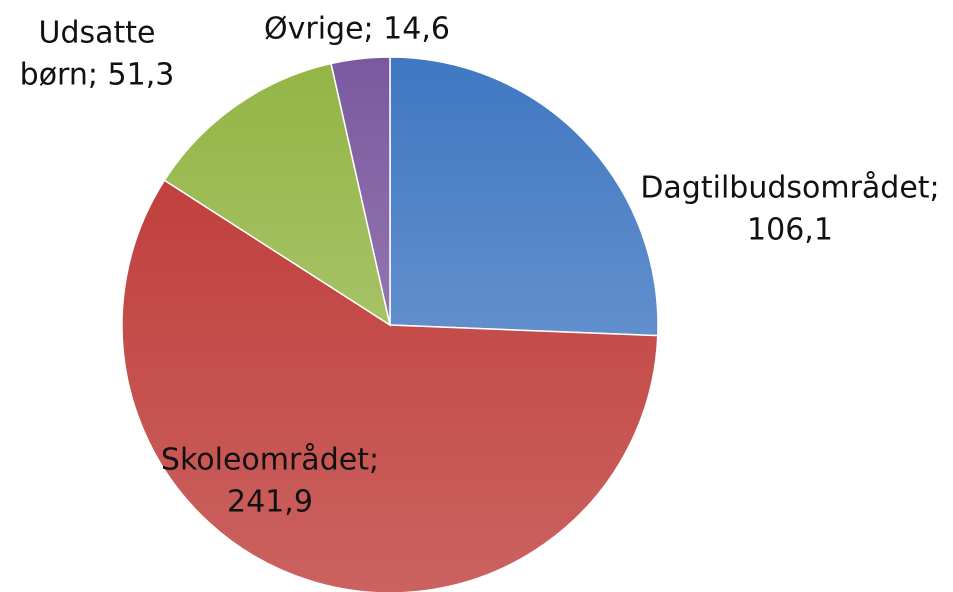 The image size is (953, 592). Describe the element at coordinates (270, 502) in the screenshot. I see `data-label: 241,9` at that location.